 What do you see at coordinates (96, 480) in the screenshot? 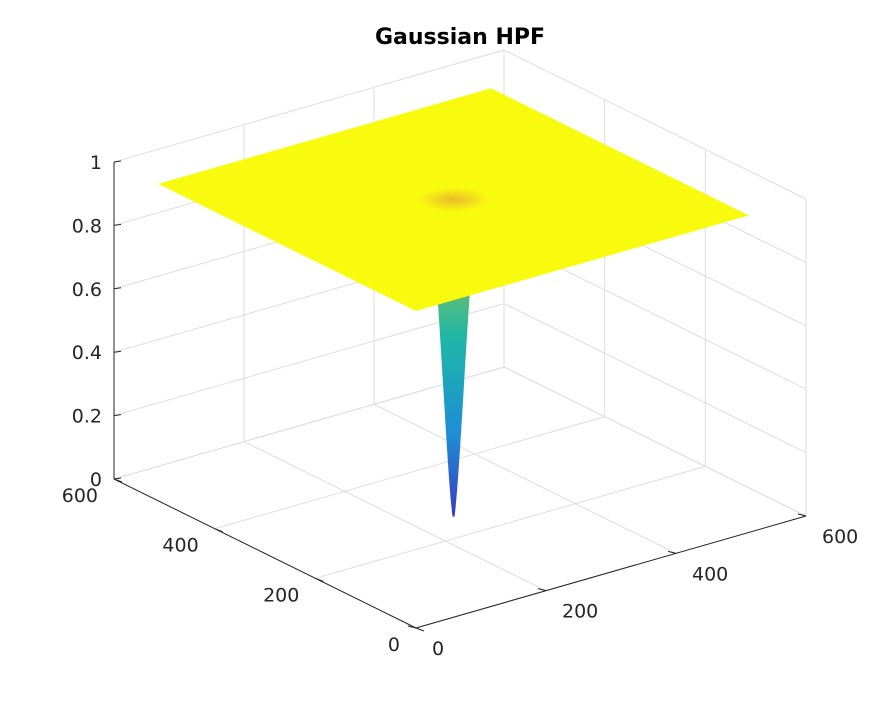
I see `z-tick-label: 0` at bounding box center [96, 480].